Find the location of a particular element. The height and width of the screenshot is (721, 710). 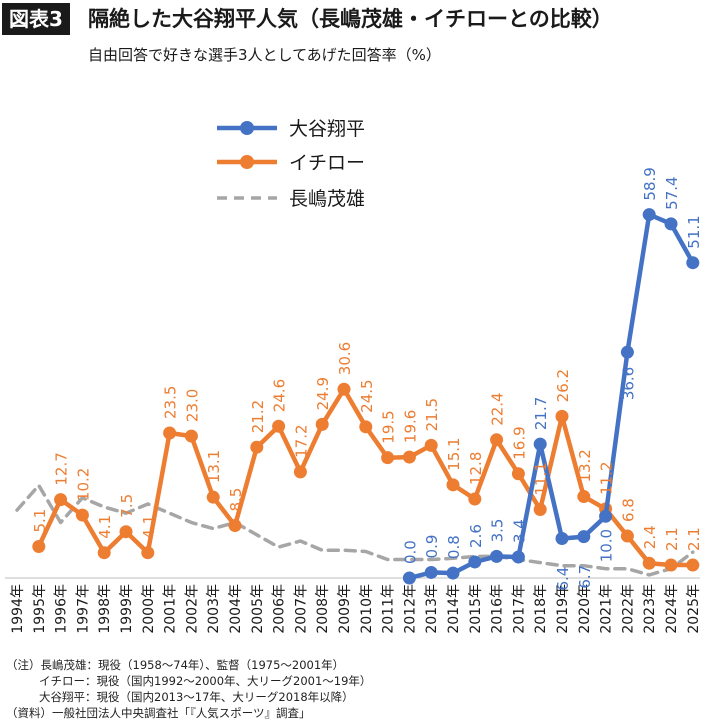

x-tick-label: 2024年 is located at coordinates (672, 609).